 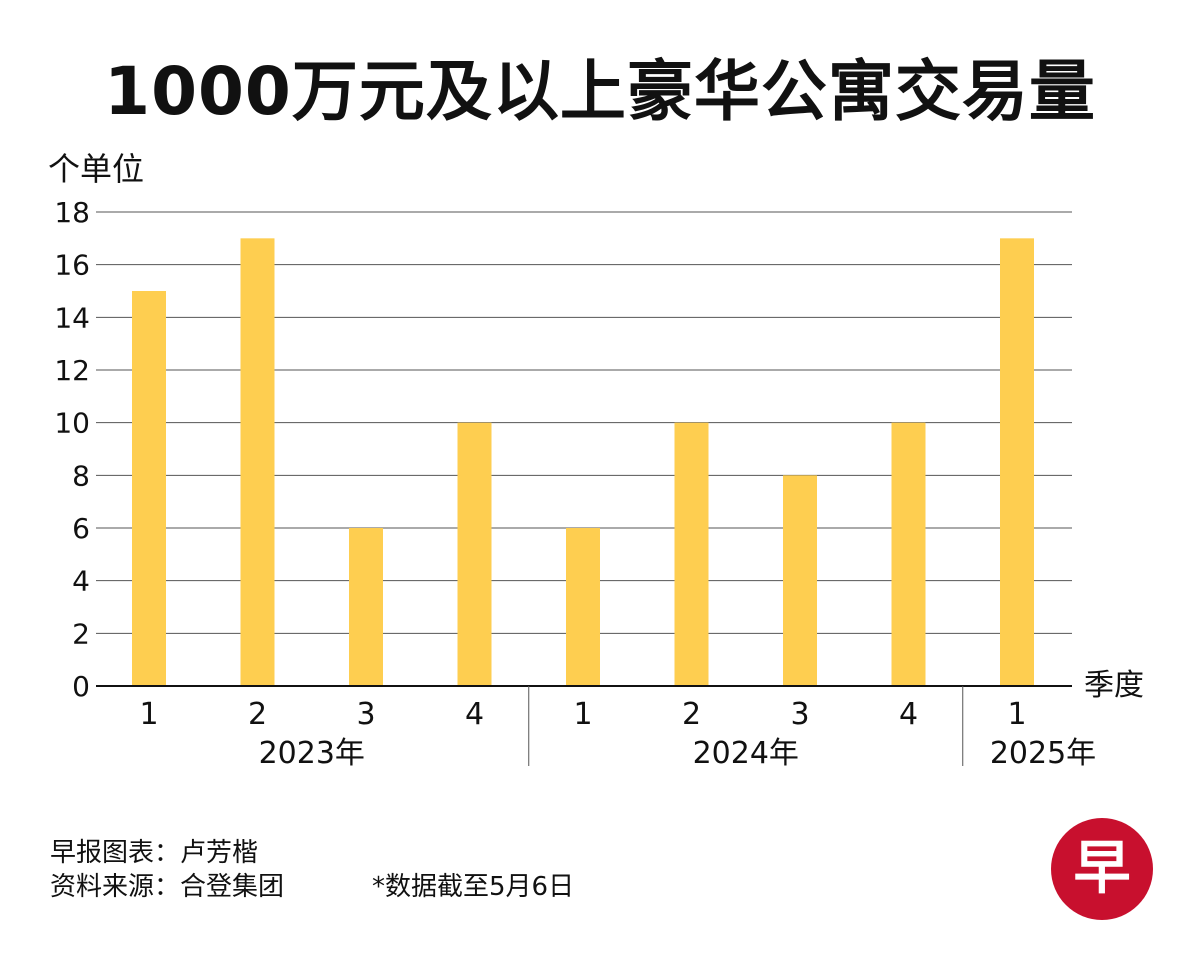 I want to click on chart-title: 1000万元及以上豪华公寓交易量, so click(x=600, y=91).